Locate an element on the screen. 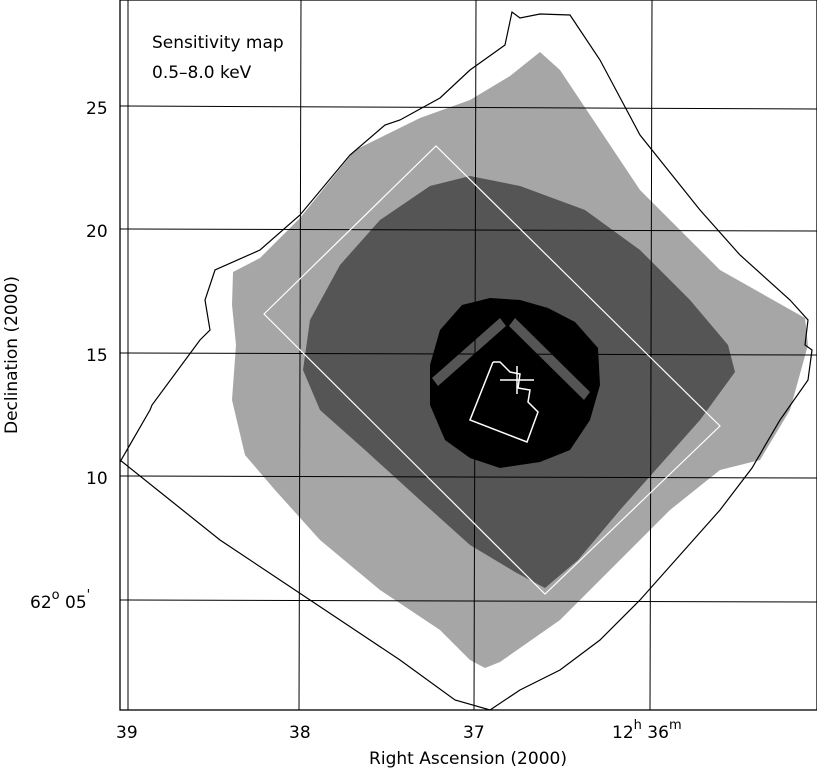  x-axis-title: Right Ascension (2000) is located at coordinates (468, 759).